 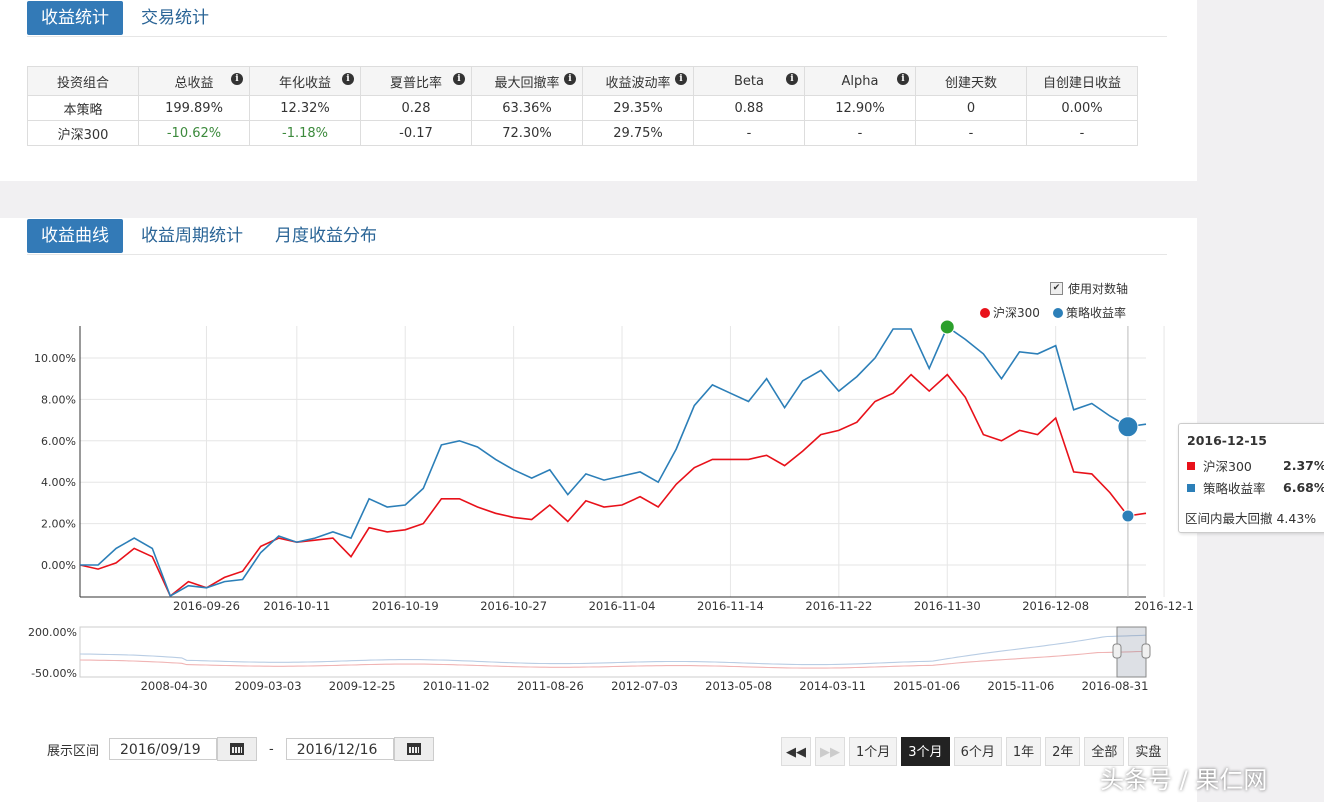 I want to click on end-calendar-button, so click(x=413, y=749).